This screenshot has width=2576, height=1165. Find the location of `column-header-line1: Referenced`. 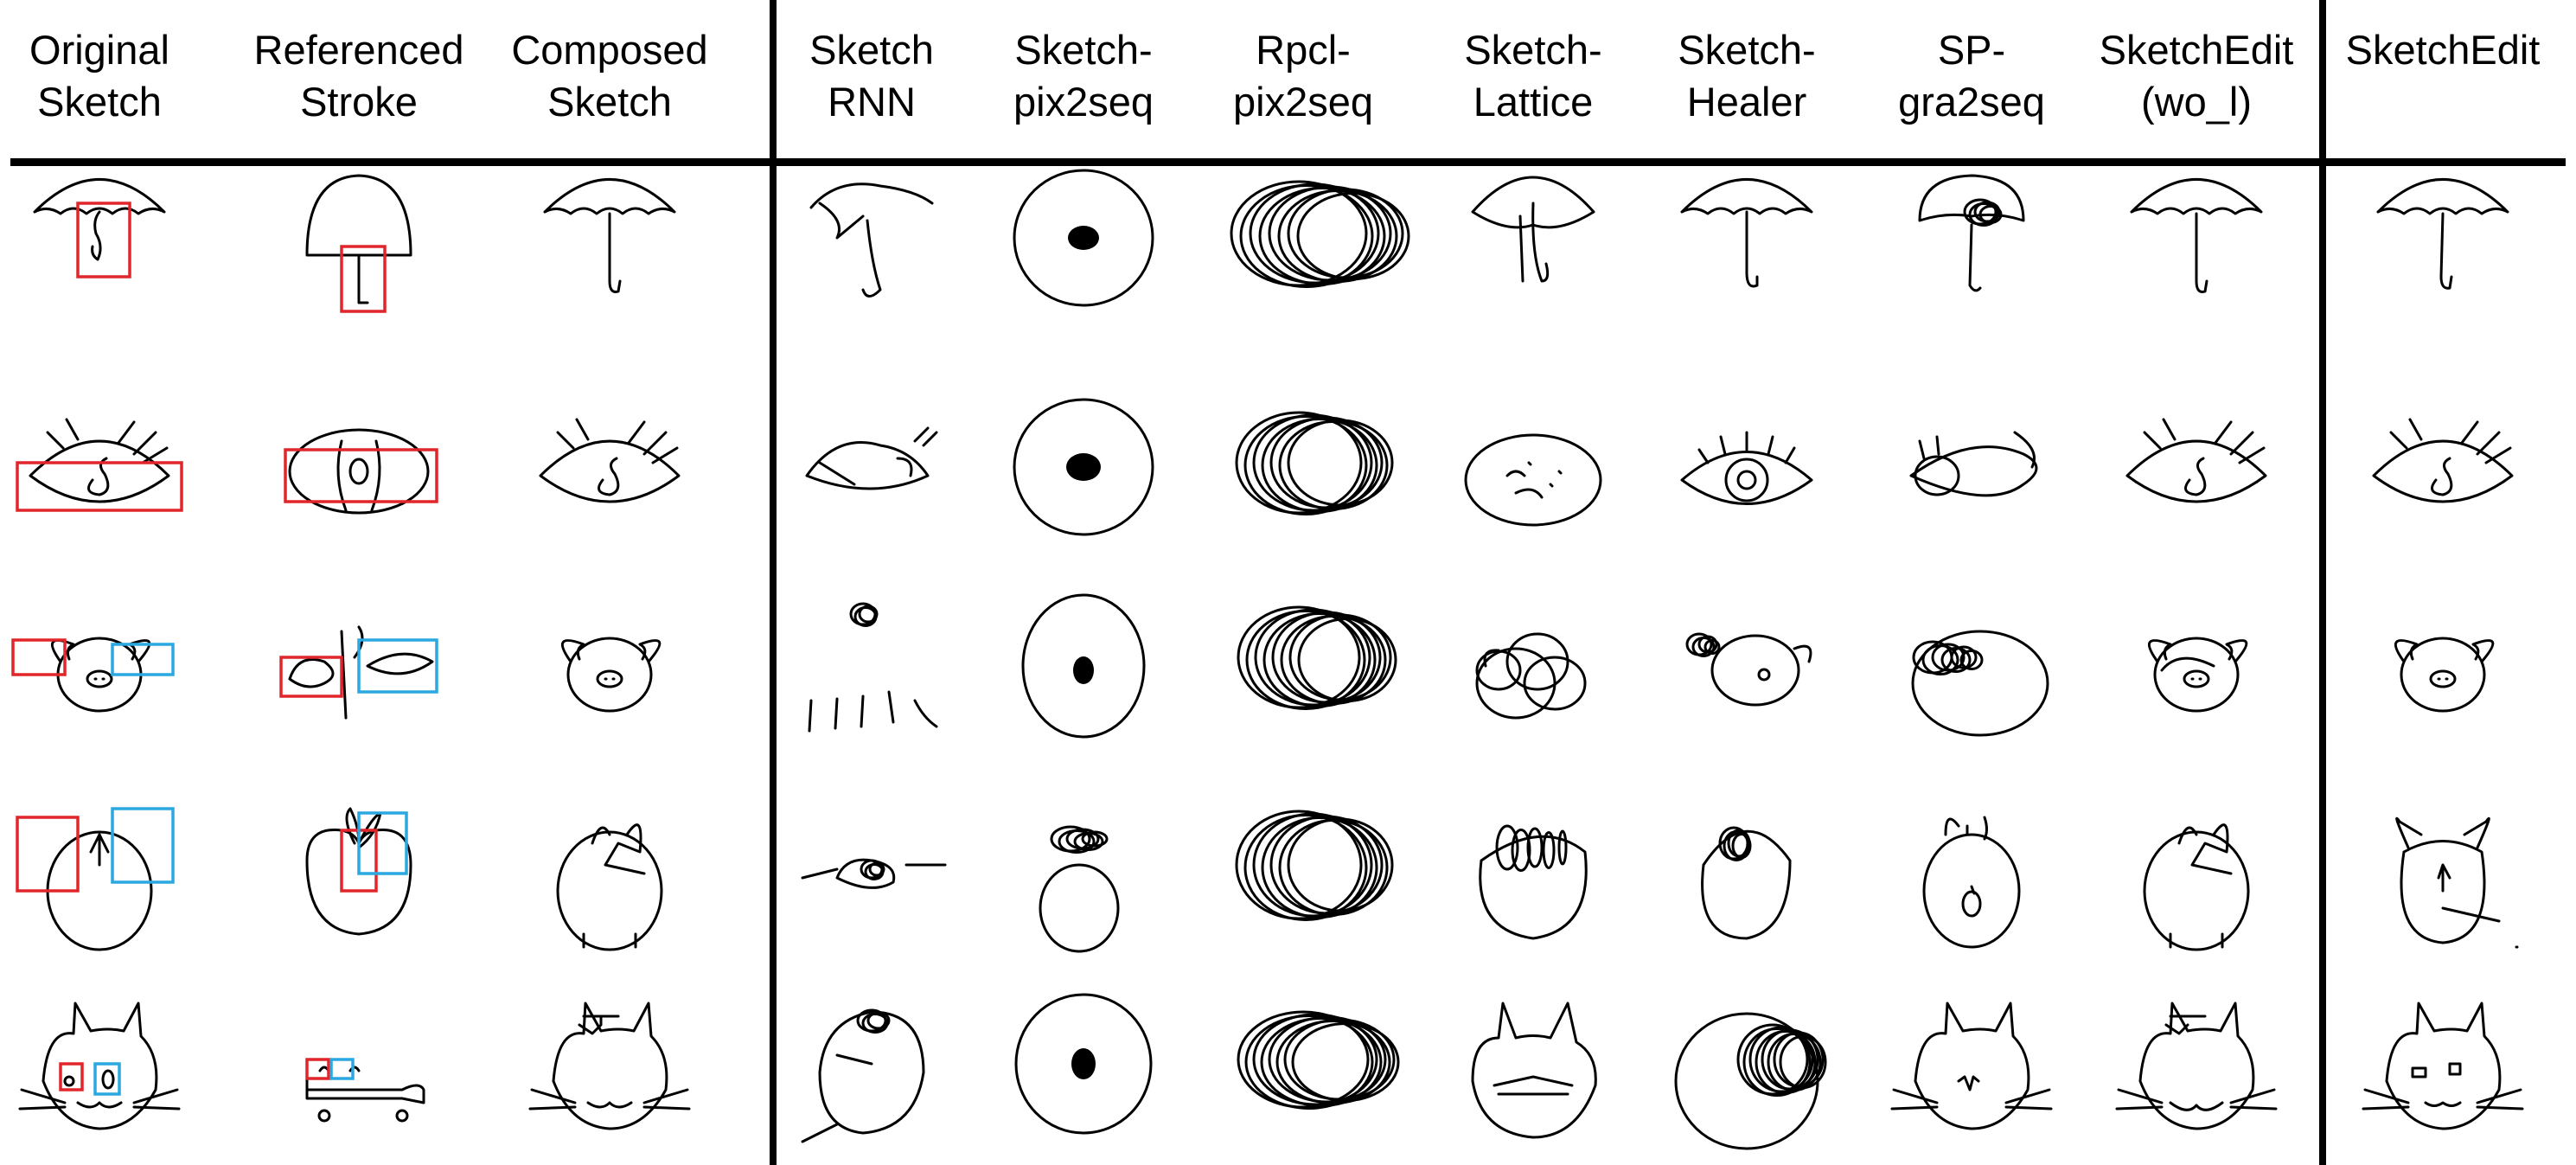

column-header-line1: Referenced is located at coordinates (359, 50).